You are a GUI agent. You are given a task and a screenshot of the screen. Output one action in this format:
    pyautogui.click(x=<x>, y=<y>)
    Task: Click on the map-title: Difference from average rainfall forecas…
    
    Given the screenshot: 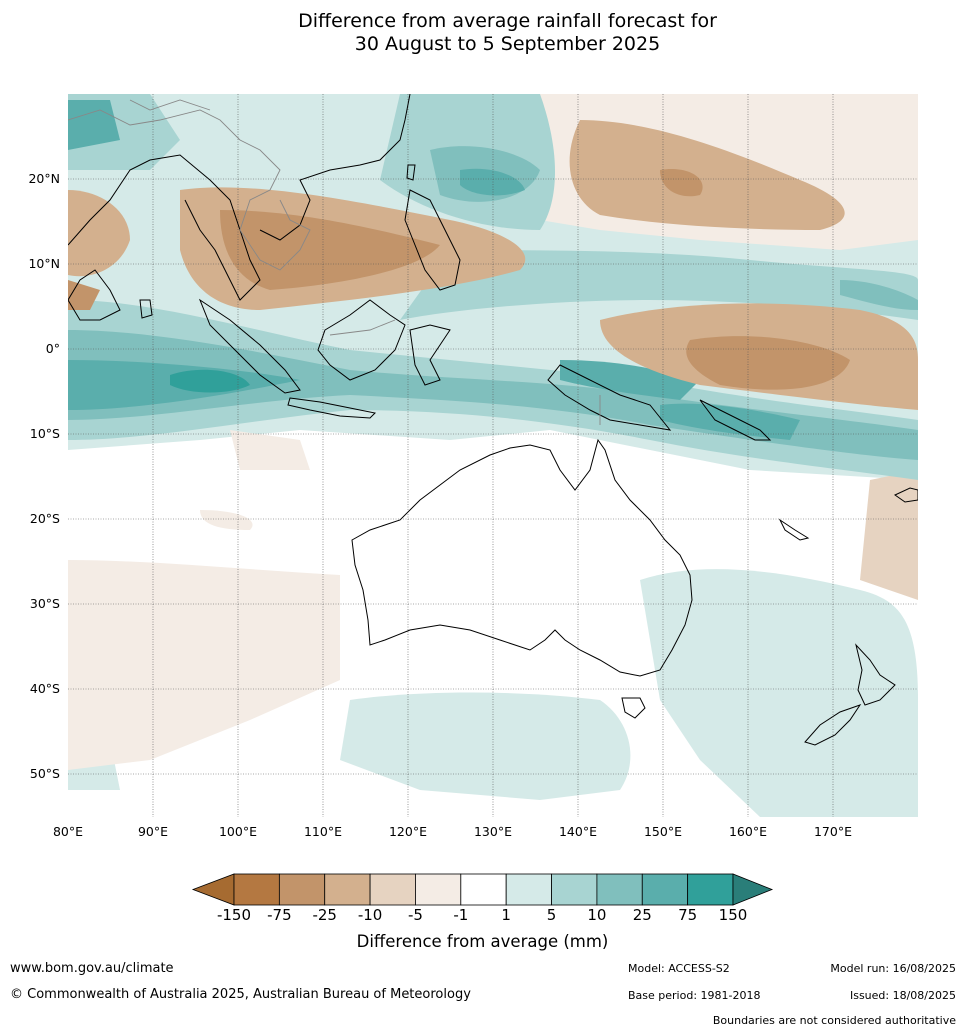 What is the action you would take?
    pyautogui.click(x=482, y=33)
    